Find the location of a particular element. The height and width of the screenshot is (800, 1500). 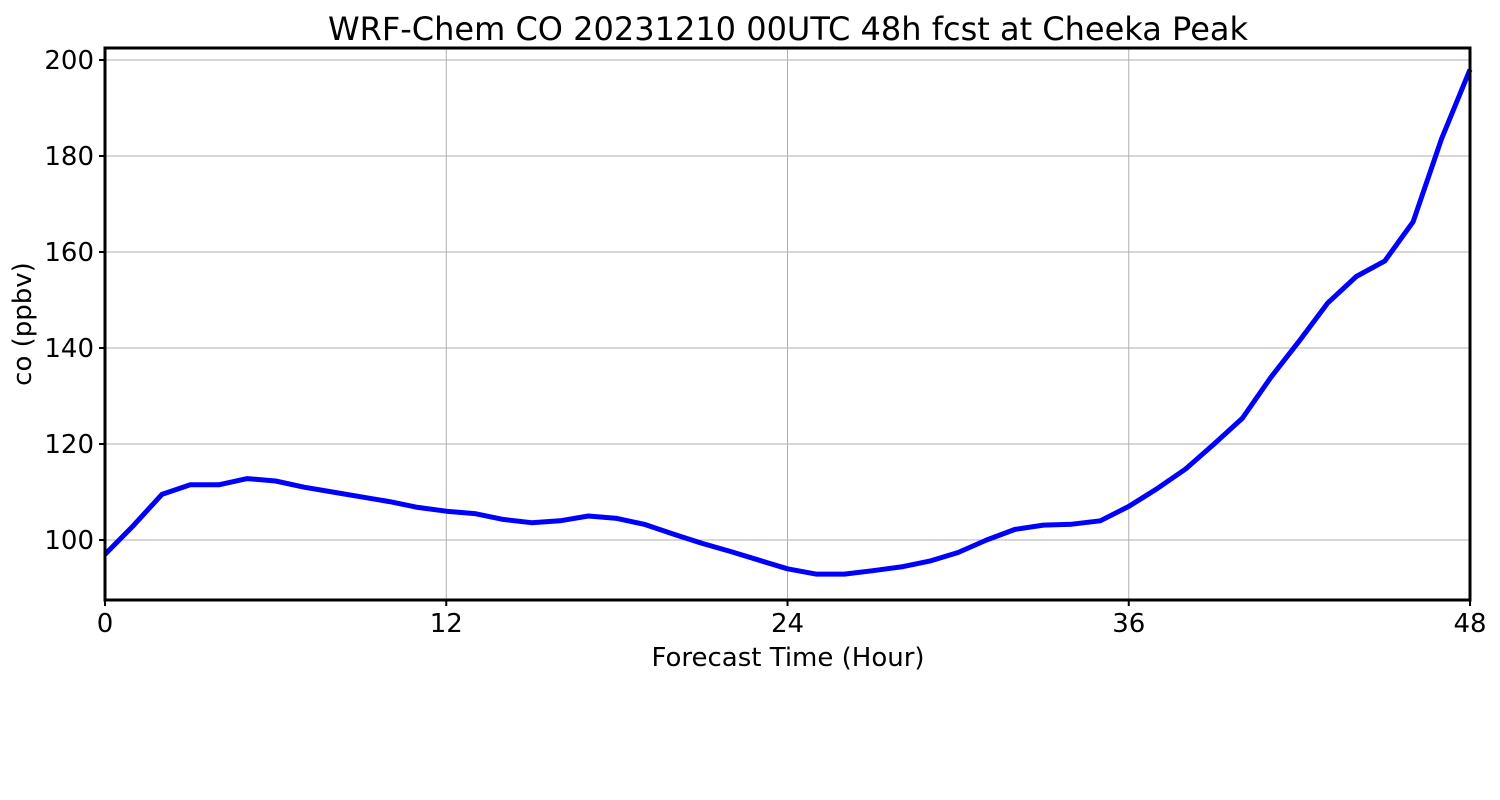

y-tick-label: 140 is located at coordinates (69, 349).